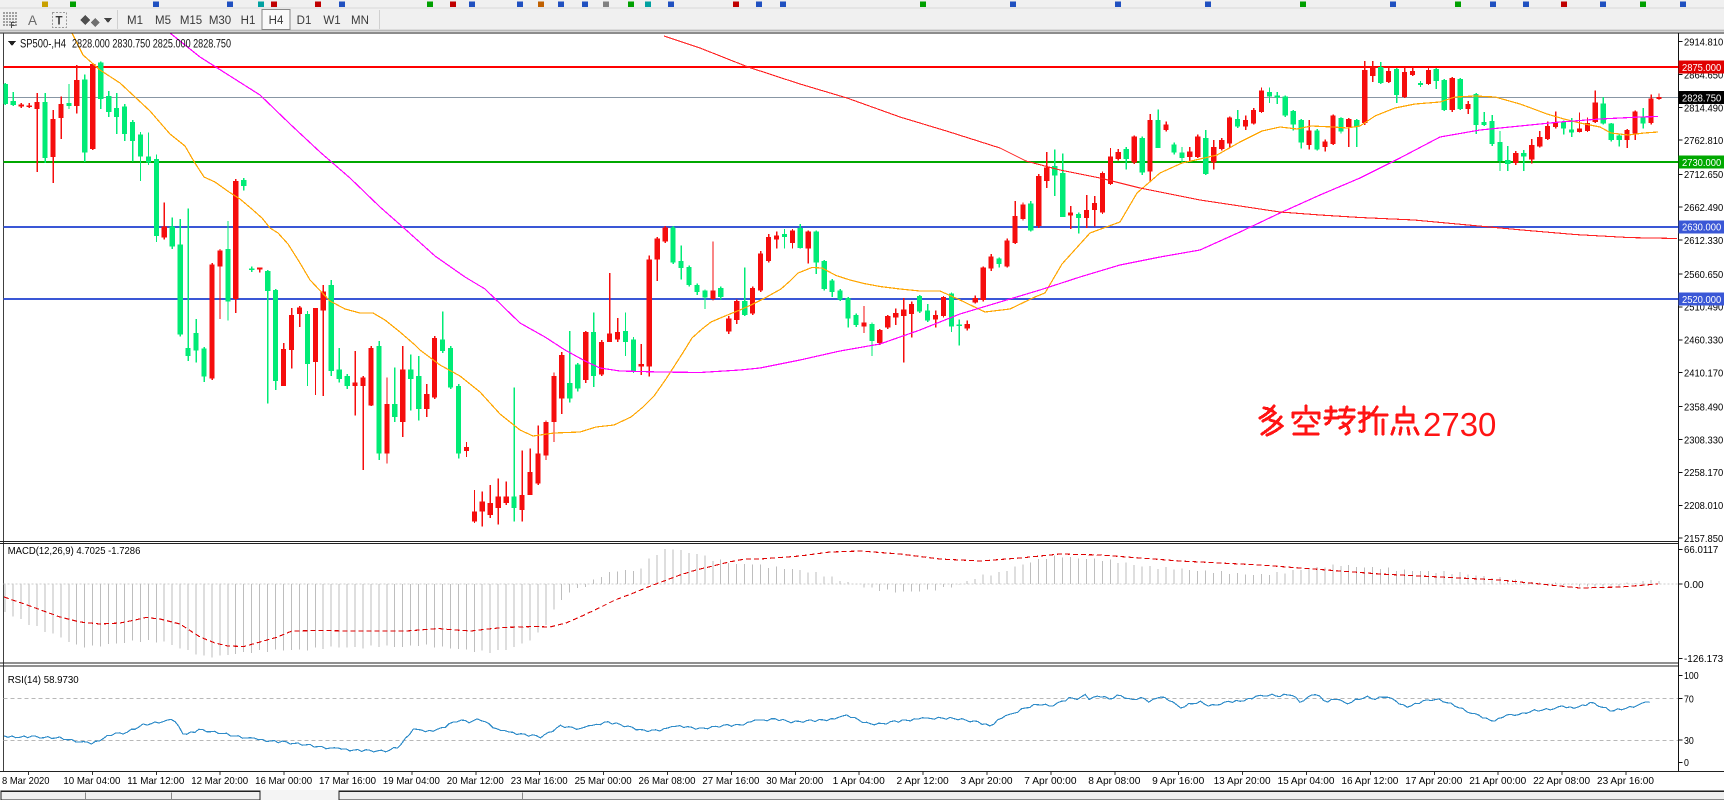  What do you see at coordinates (1178, 781) in the screenshot?
I see `svg-text: 9 Apr 16:00` at bounding box center [1178, 781].